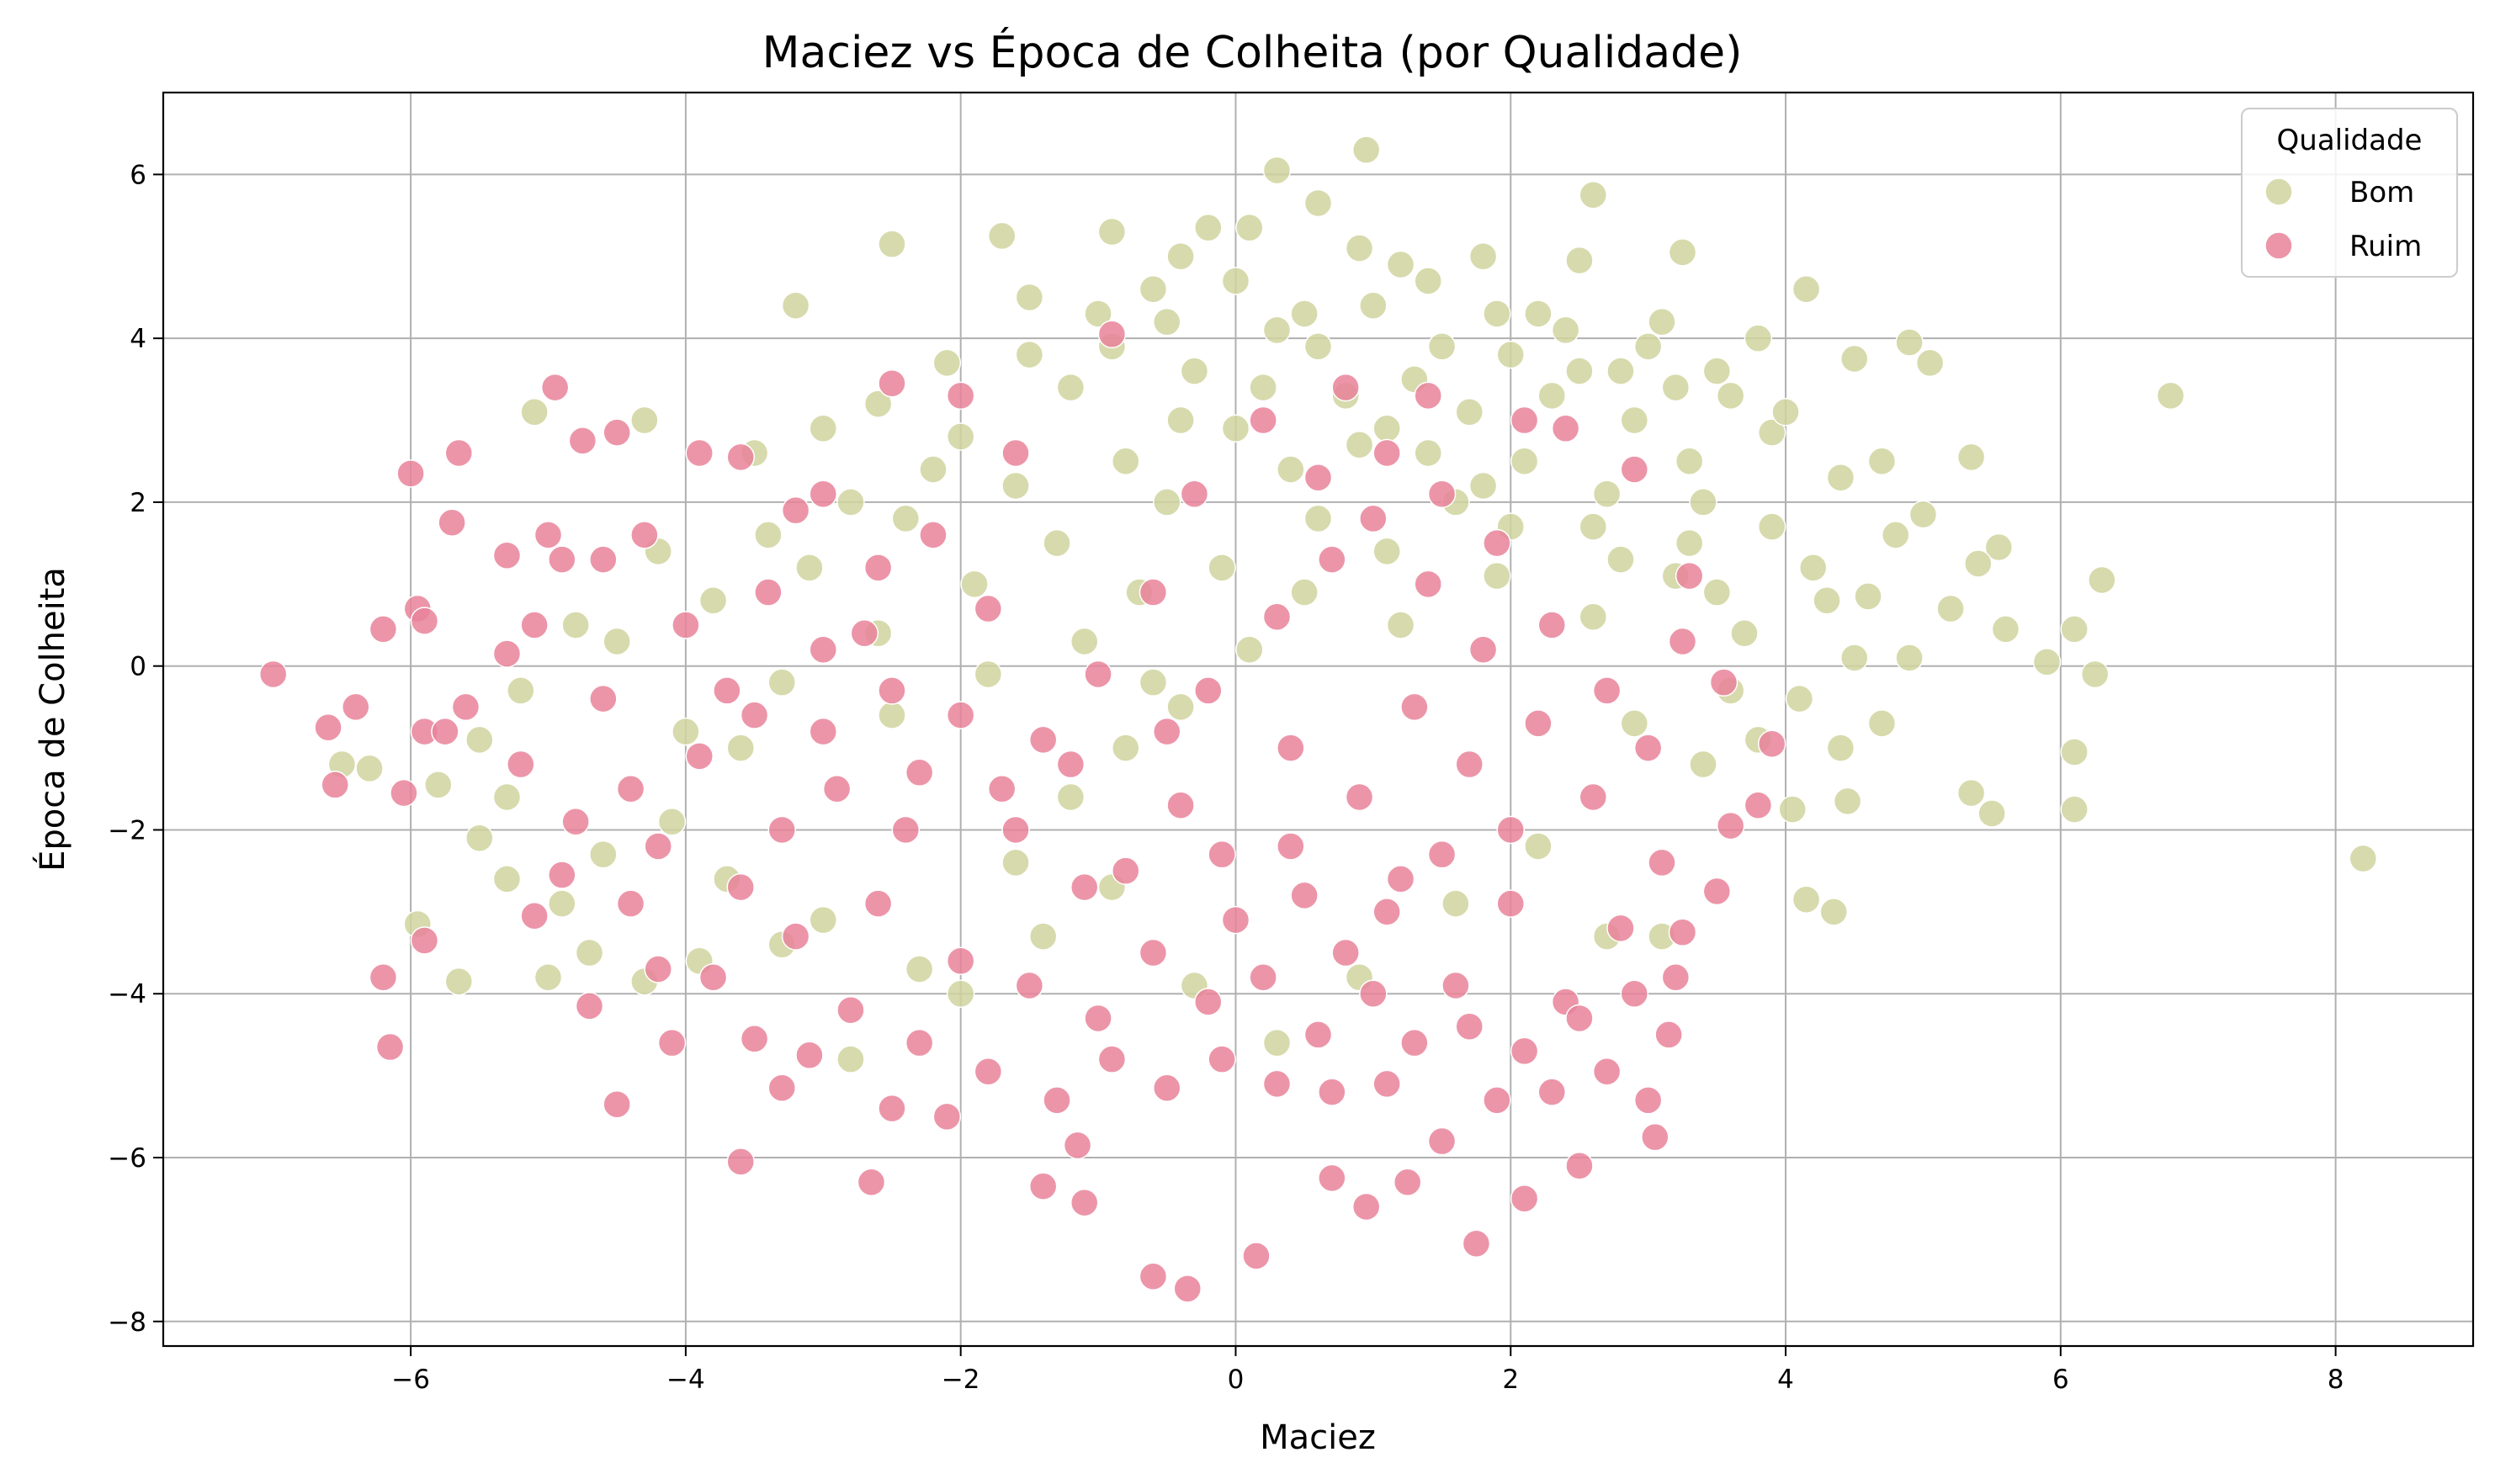 This screenshot has height=1484, width=2495. I want to click on x-tick-label: −6, so click(410, 1380).